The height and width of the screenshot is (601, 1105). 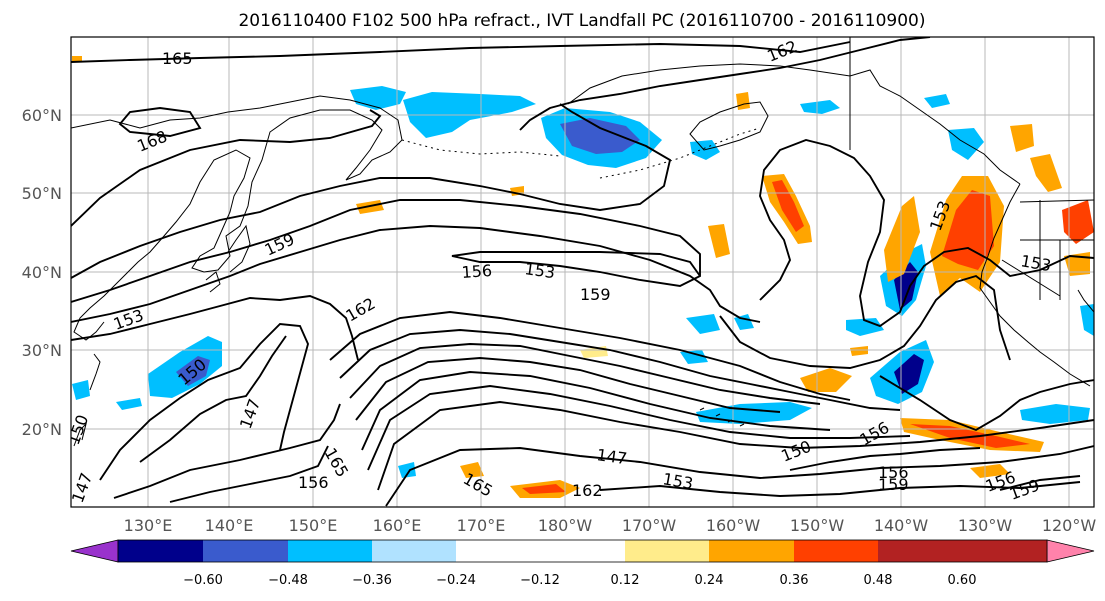 I want to click on latitude-axis: 60°N 50°N 40°N 30°N 20°N, so click(x=42, y=272).